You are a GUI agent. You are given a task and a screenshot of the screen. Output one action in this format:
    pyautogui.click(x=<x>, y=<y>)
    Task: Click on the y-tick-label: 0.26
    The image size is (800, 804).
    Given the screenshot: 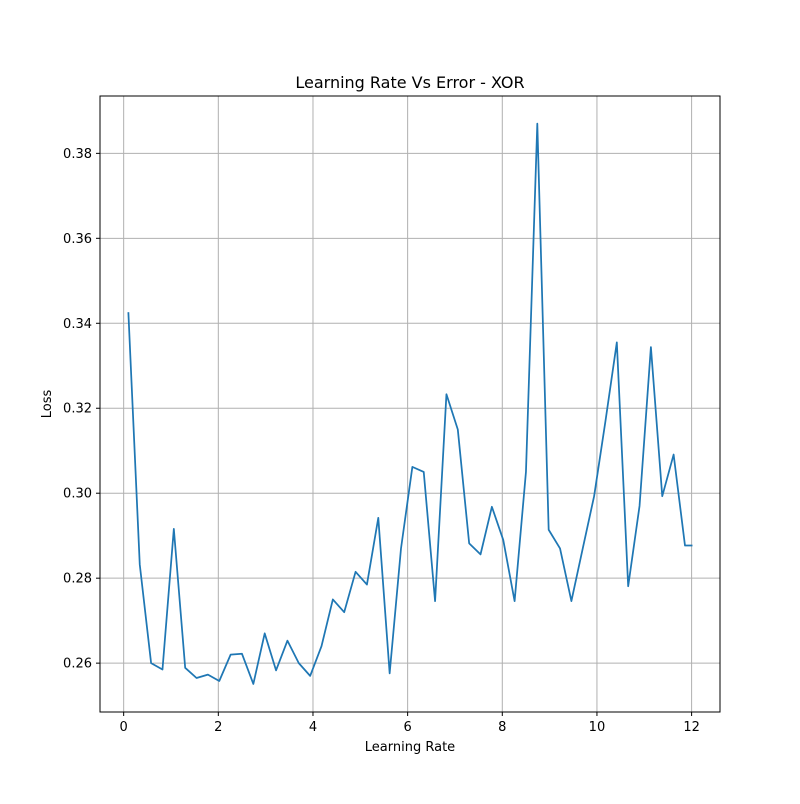 What is the action you would take?
    pyautogui.click(x=77, y=664)
    